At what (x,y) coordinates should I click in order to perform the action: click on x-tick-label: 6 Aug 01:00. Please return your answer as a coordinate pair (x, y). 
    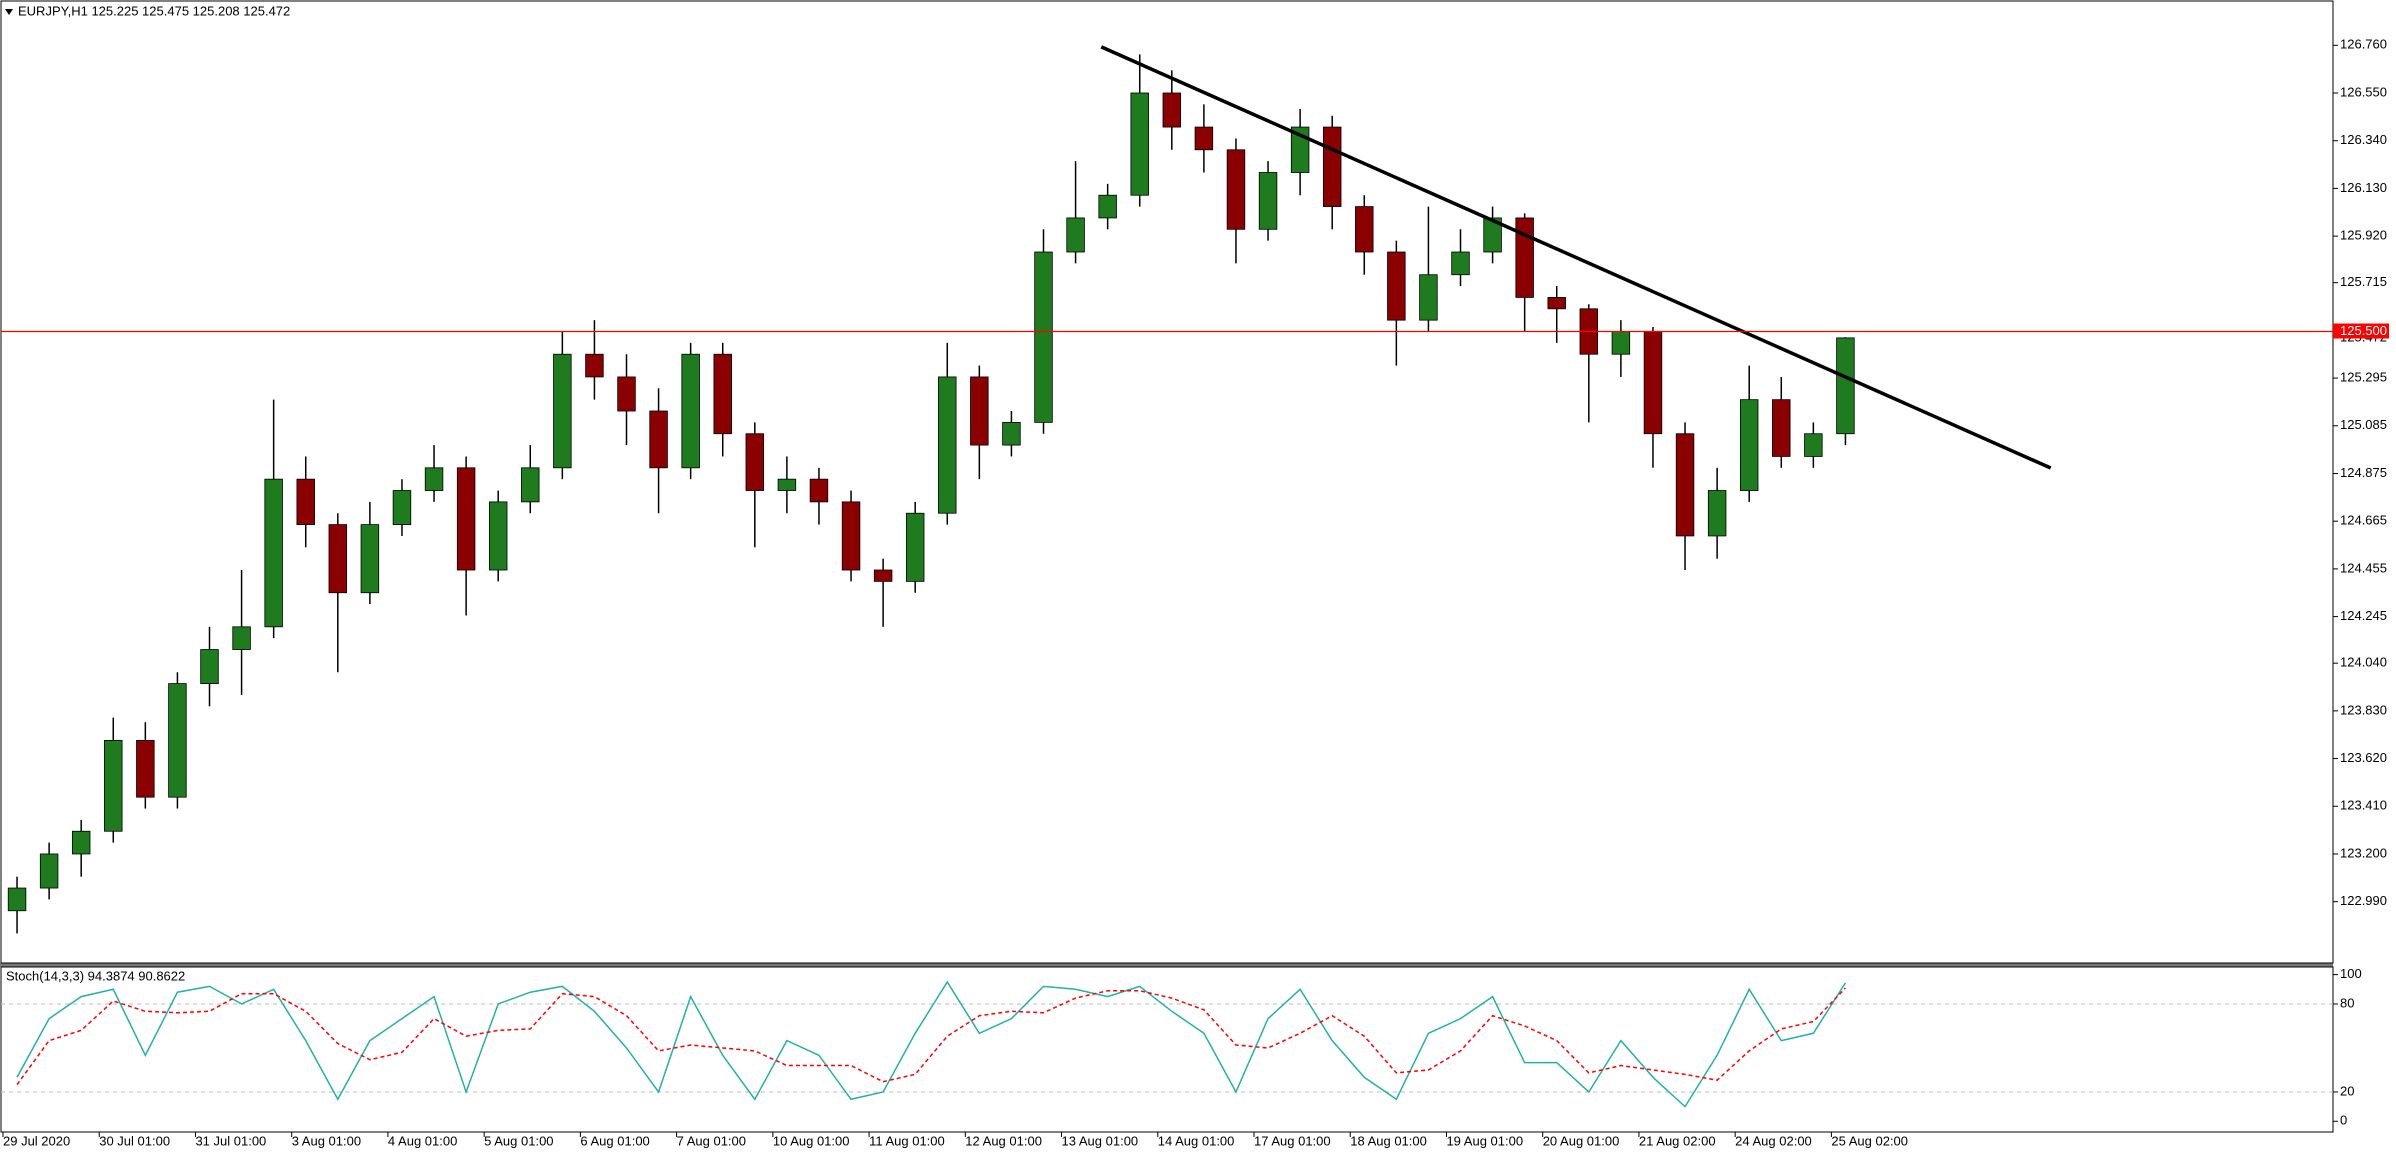
    Looking at the image, I should click on (614, 1140).